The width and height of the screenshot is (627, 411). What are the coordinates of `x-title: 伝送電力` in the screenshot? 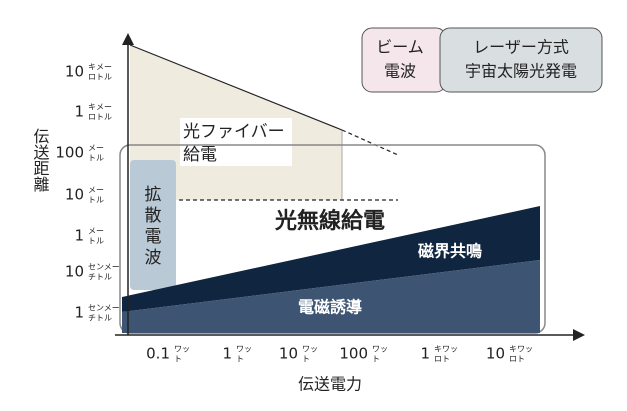 It's located at (330, 384).